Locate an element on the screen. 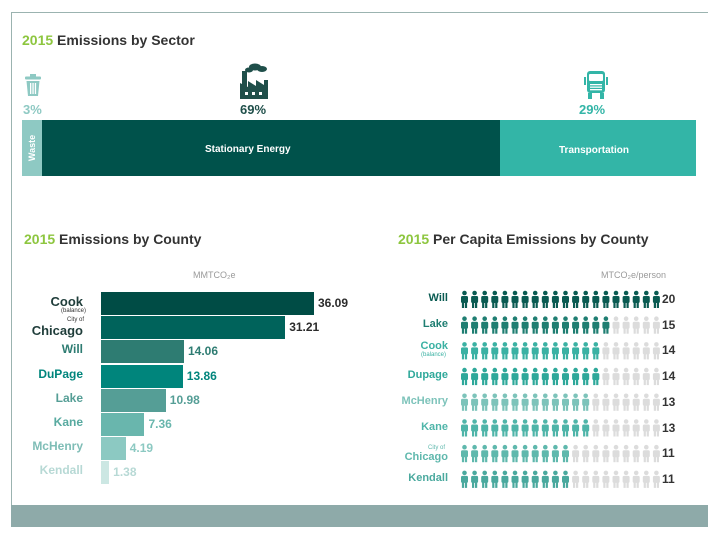 The height and width of the screenshot is (540, 720). county-bar-kendall is located at coordinates (105, 473).